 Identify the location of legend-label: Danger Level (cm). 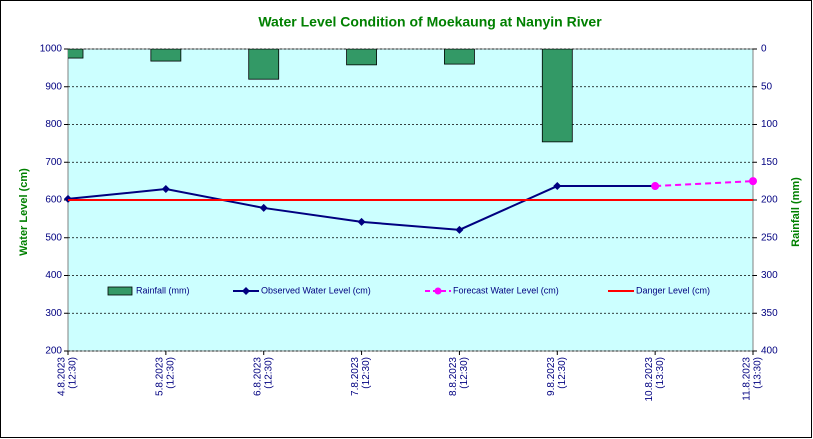
(673, 290).